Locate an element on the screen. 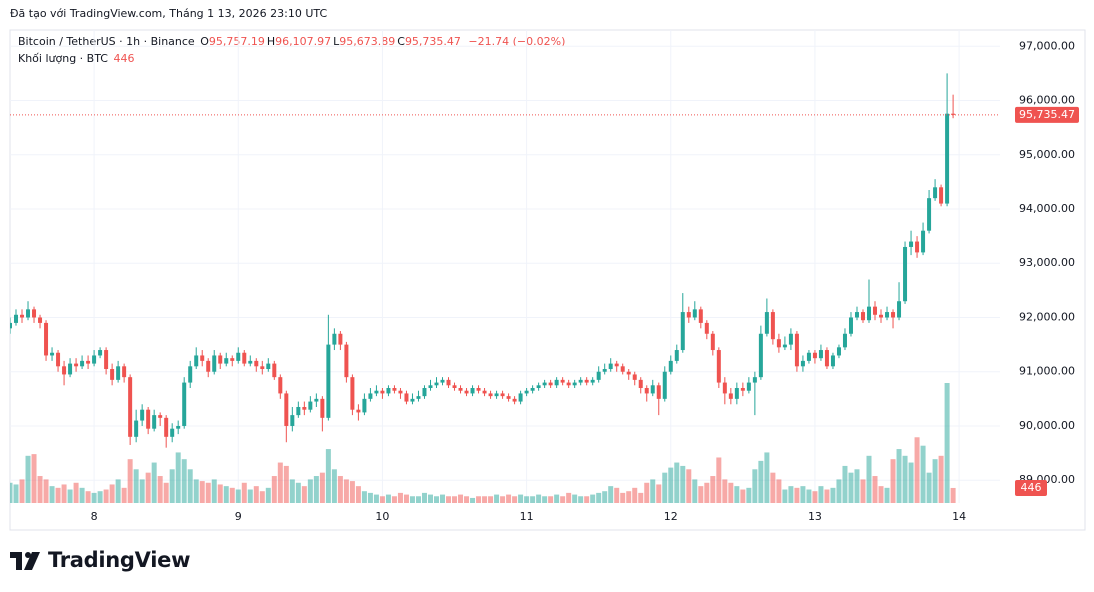  logo-icon is located at coordinates (25, 561).